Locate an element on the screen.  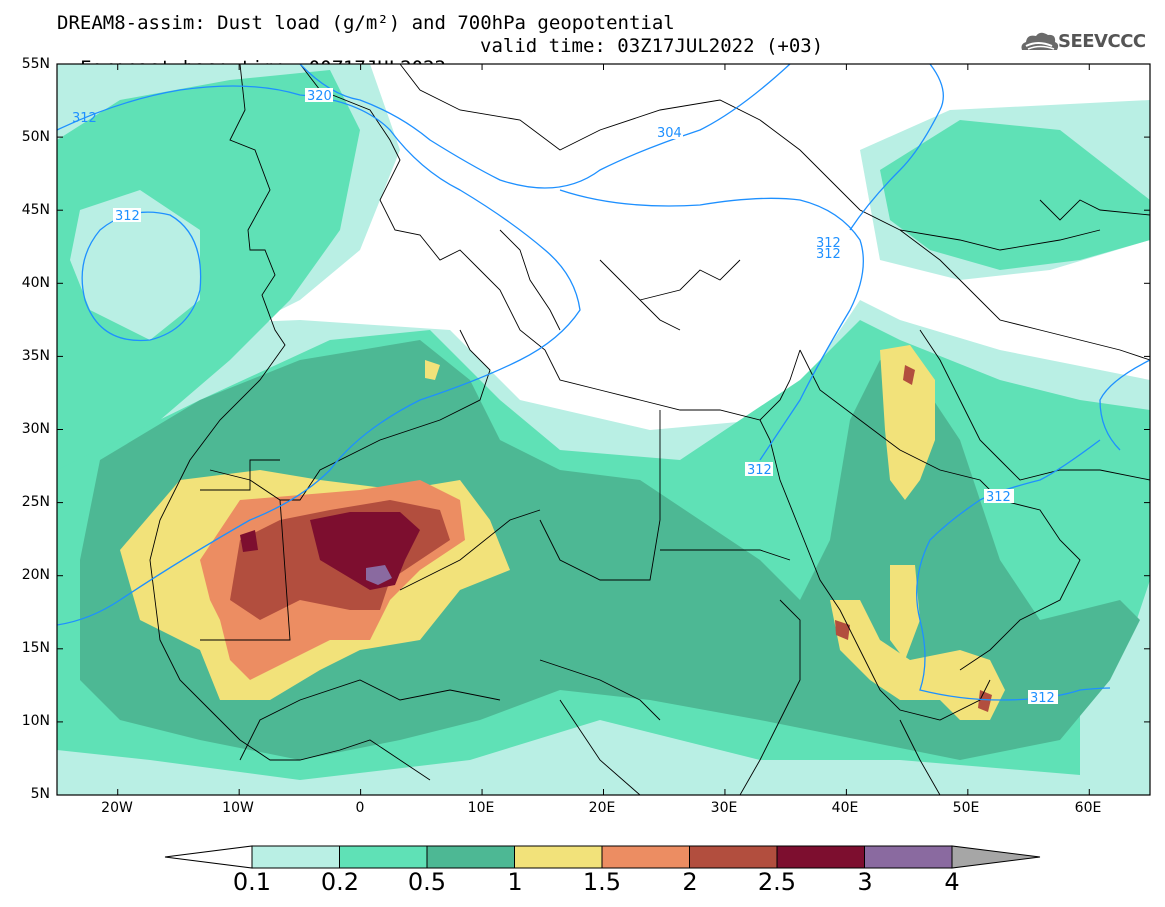
colorbar is located at coordinates (602, 857).